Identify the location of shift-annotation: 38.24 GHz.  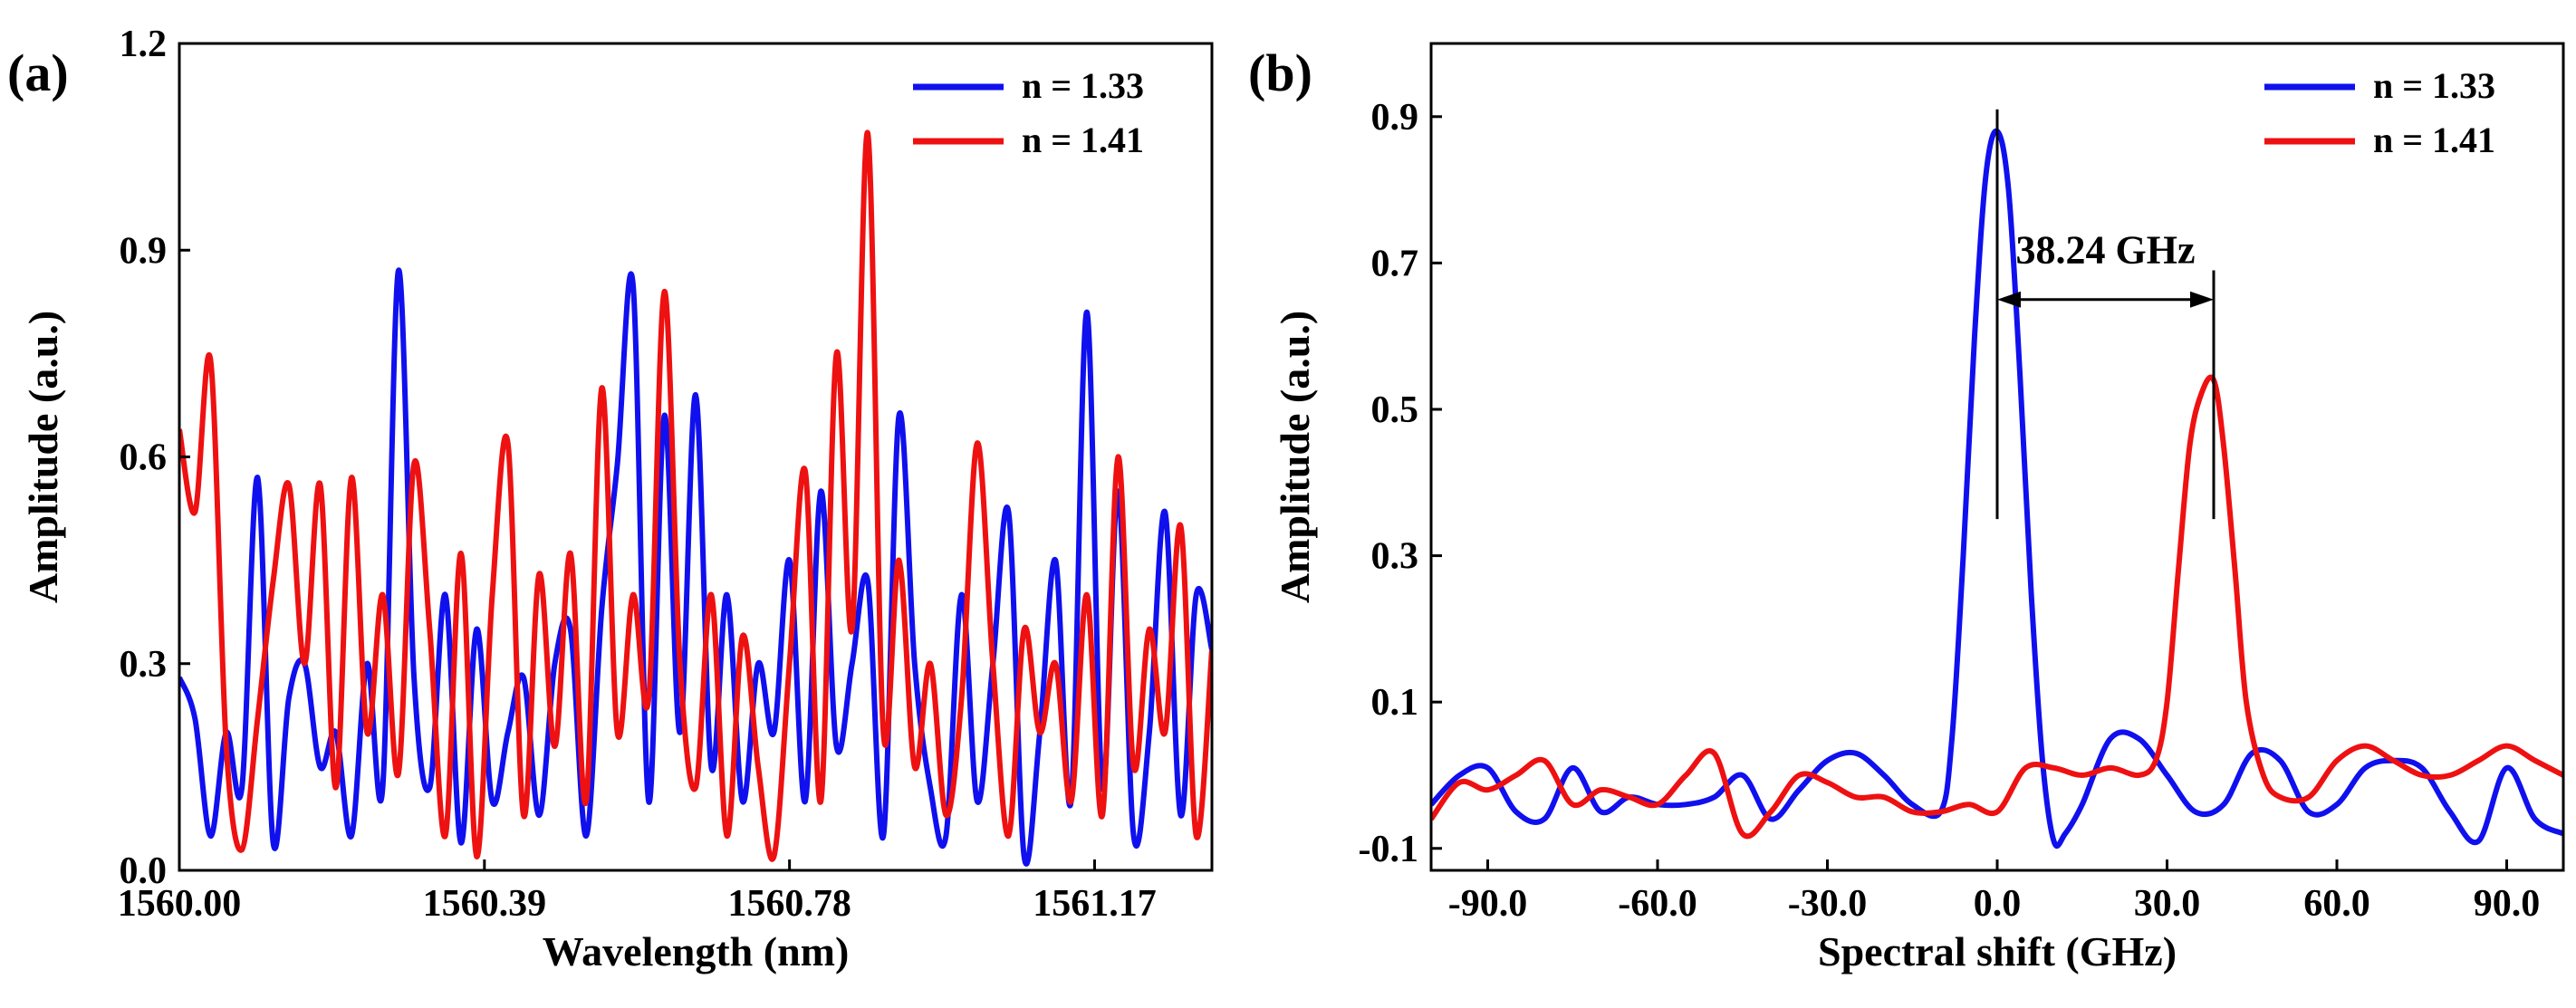
(2105, 314).